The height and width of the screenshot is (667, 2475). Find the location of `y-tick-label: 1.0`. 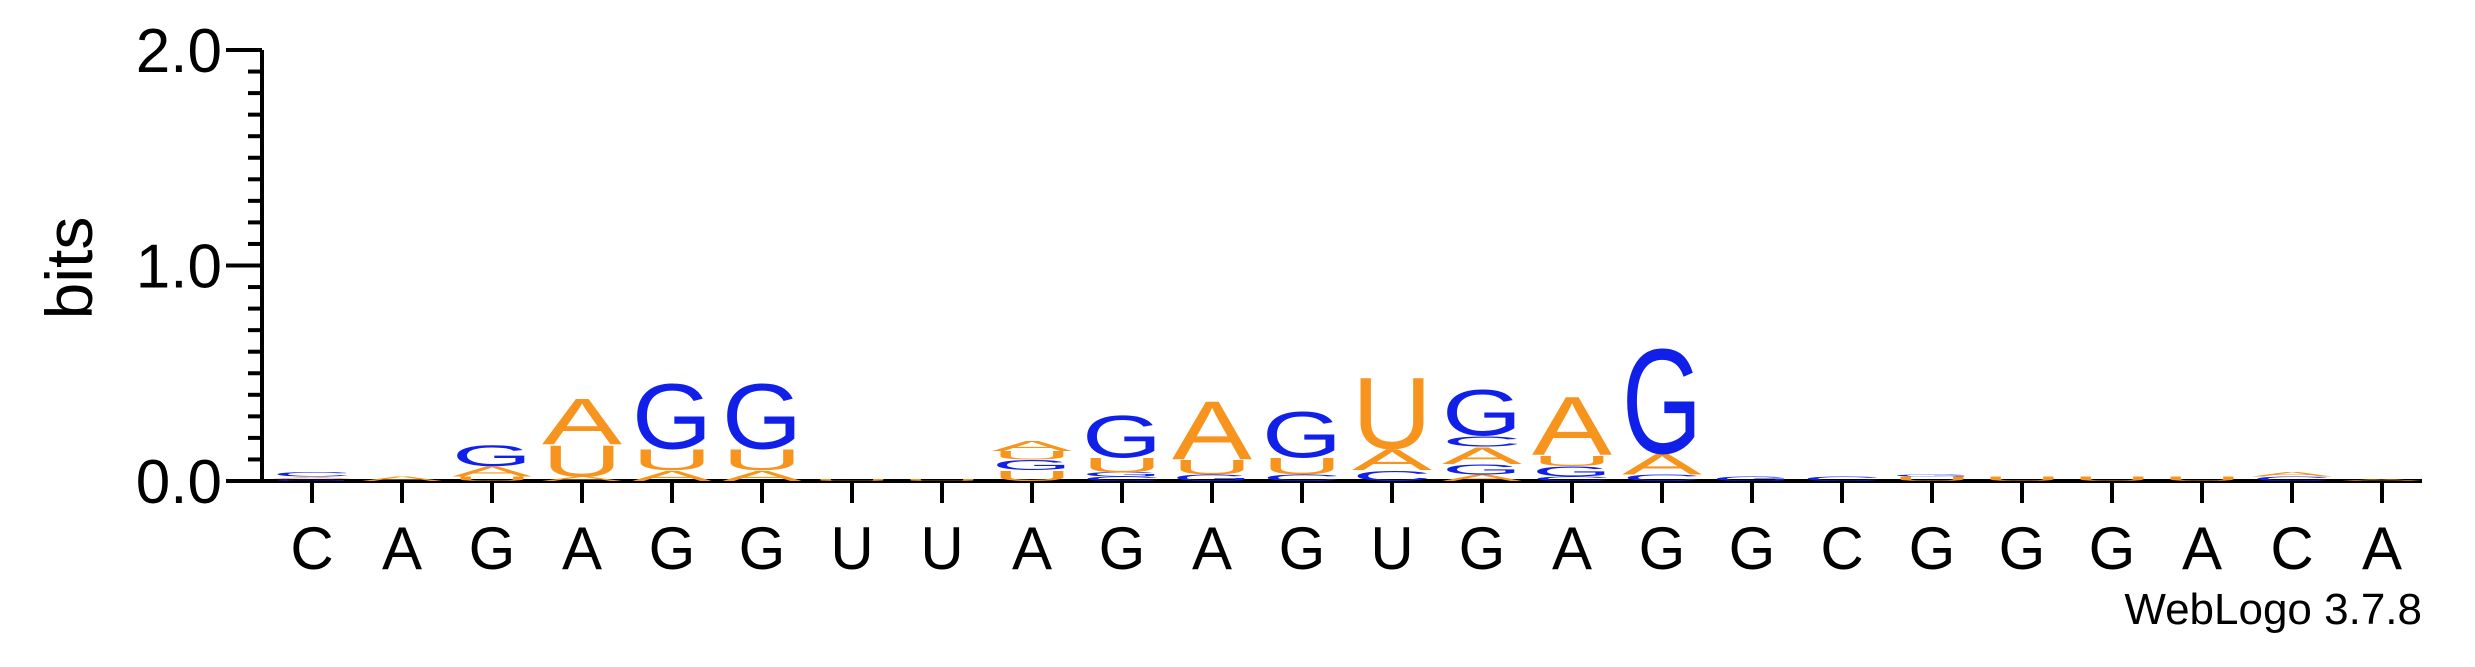

y-tick-label: 1.0 is located at coordinates (179, 267).